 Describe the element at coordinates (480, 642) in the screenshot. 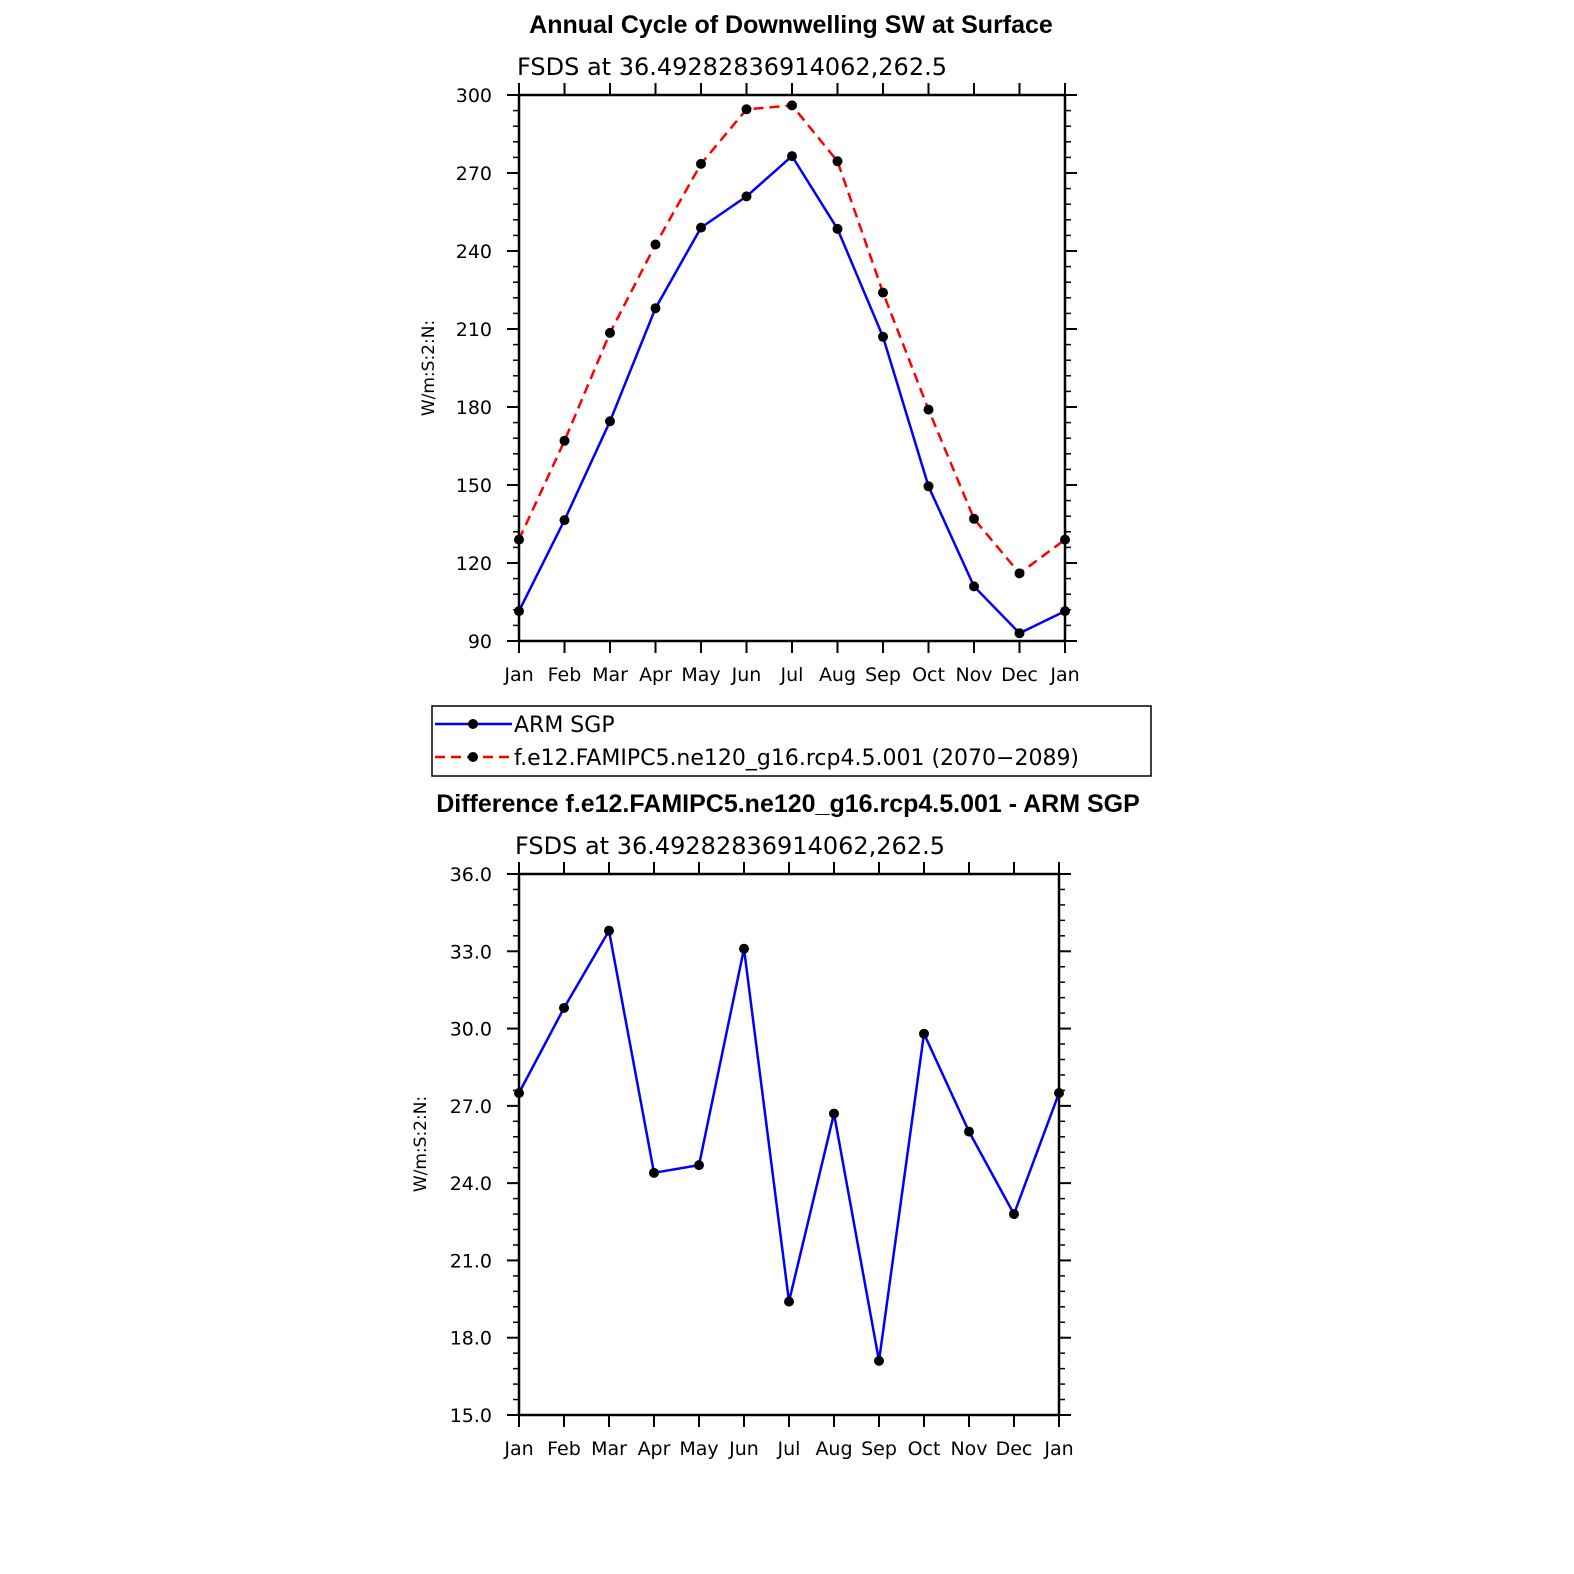

I see `y-tick-label: 90` at that location.